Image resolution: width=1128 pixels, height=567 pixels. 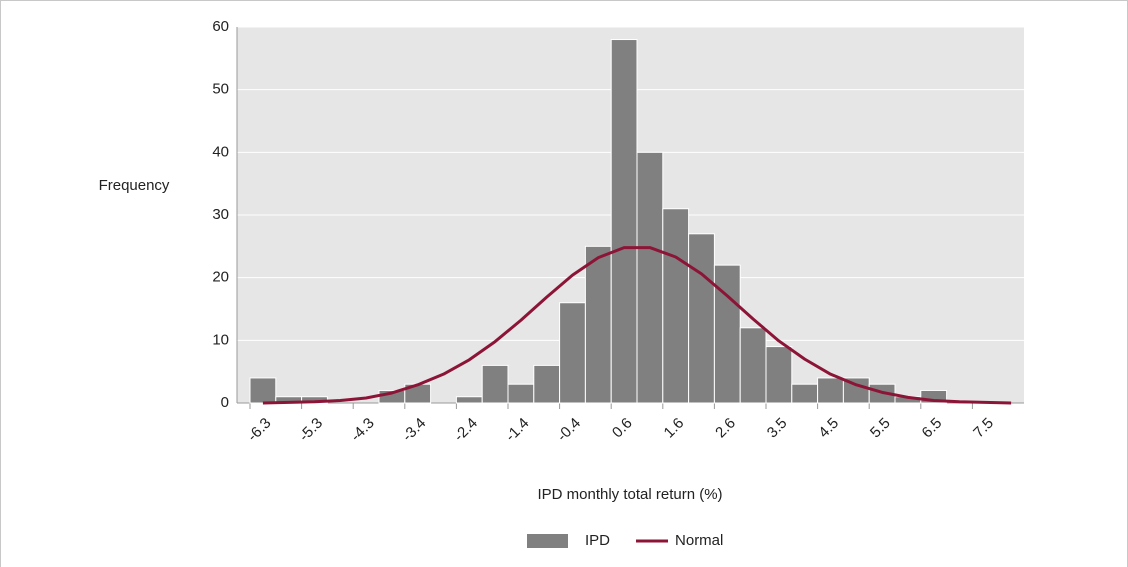 What do you see at coordinates (220, 89) in the screenshot?
I see `y-tick-label: 50` at bounding box center [220, 89].